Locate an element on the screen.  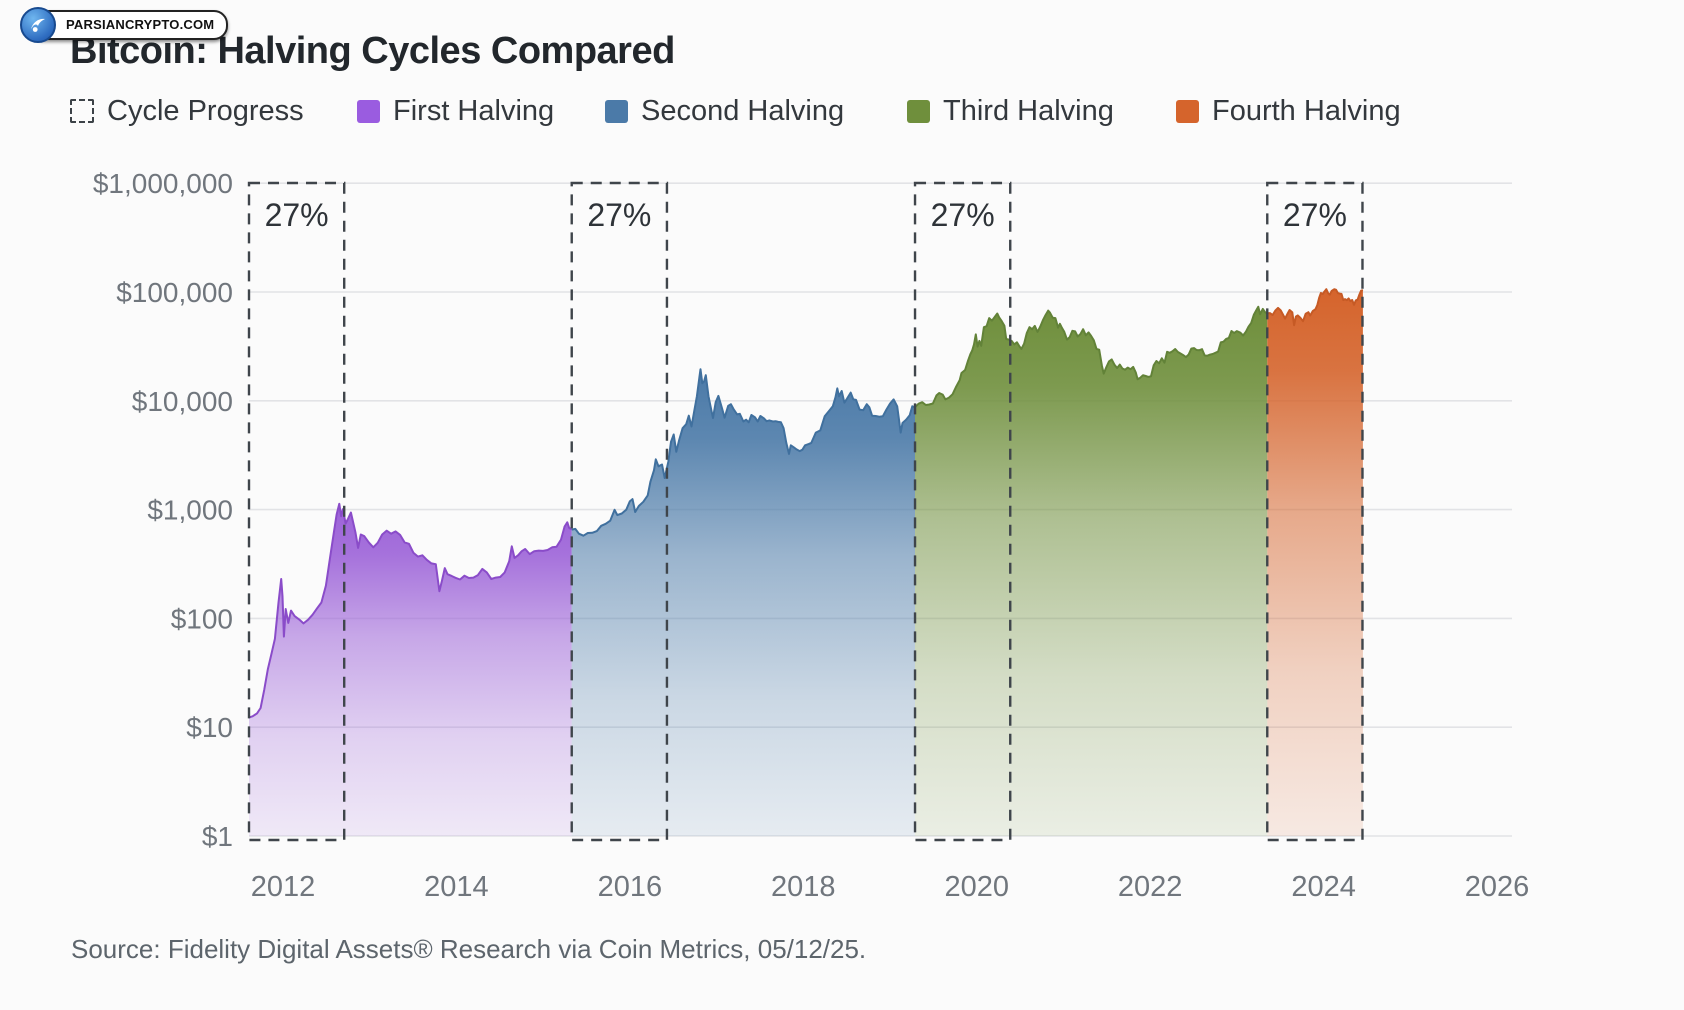
price-line-third-halving is located at coordinates (1091, 356).